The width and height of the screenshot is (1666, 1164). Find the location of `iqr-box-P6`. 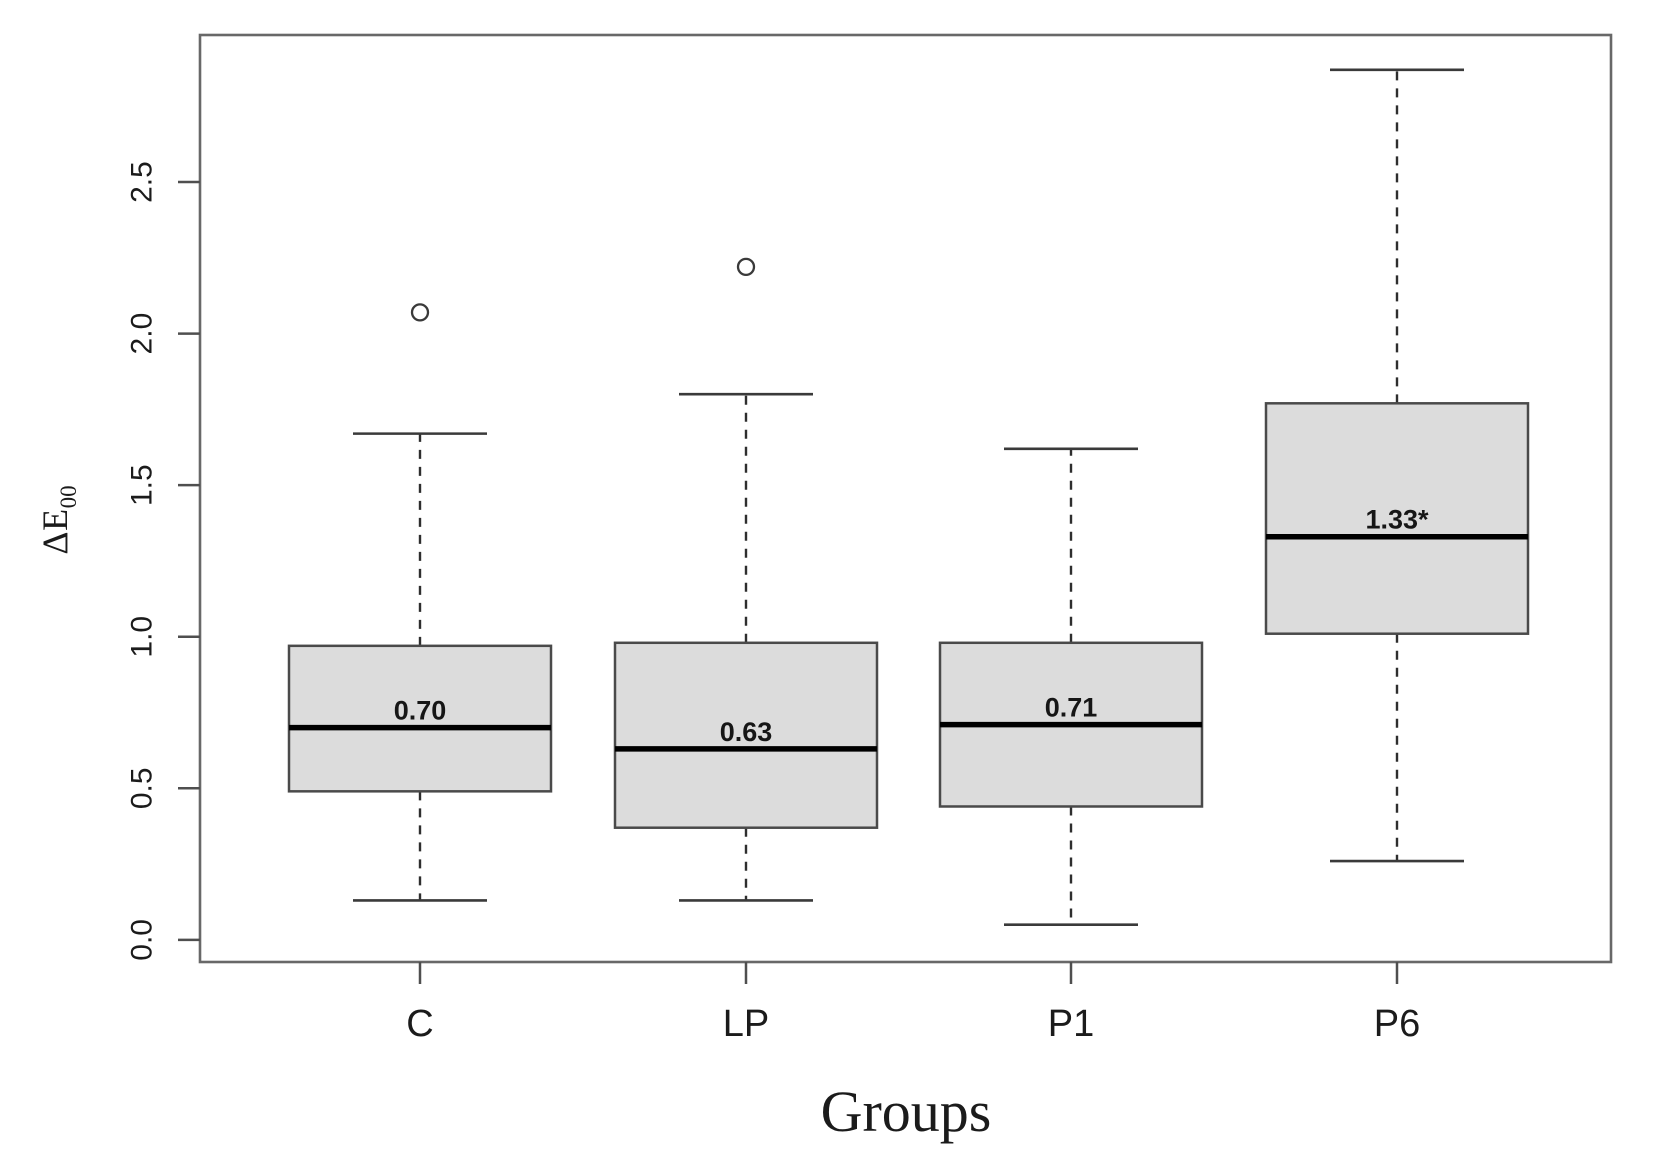

iqr-box-P6 is located at coordinates (1397, 518).